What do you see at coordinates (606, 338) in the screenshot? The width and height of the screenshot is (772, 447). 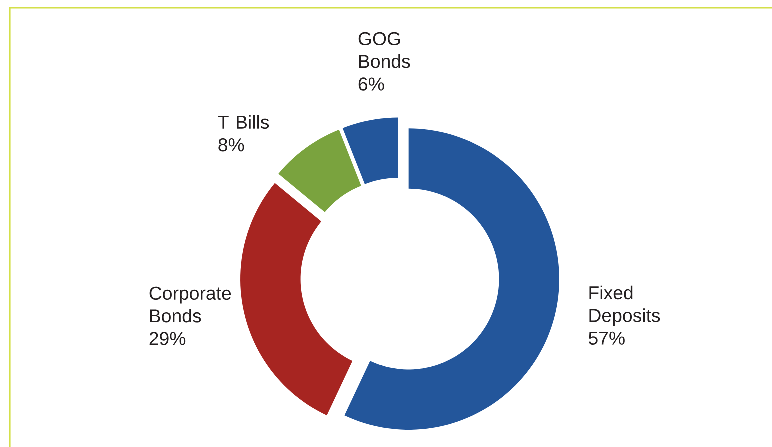 I see `data-label: 57%` at bounding box center [606, 338].